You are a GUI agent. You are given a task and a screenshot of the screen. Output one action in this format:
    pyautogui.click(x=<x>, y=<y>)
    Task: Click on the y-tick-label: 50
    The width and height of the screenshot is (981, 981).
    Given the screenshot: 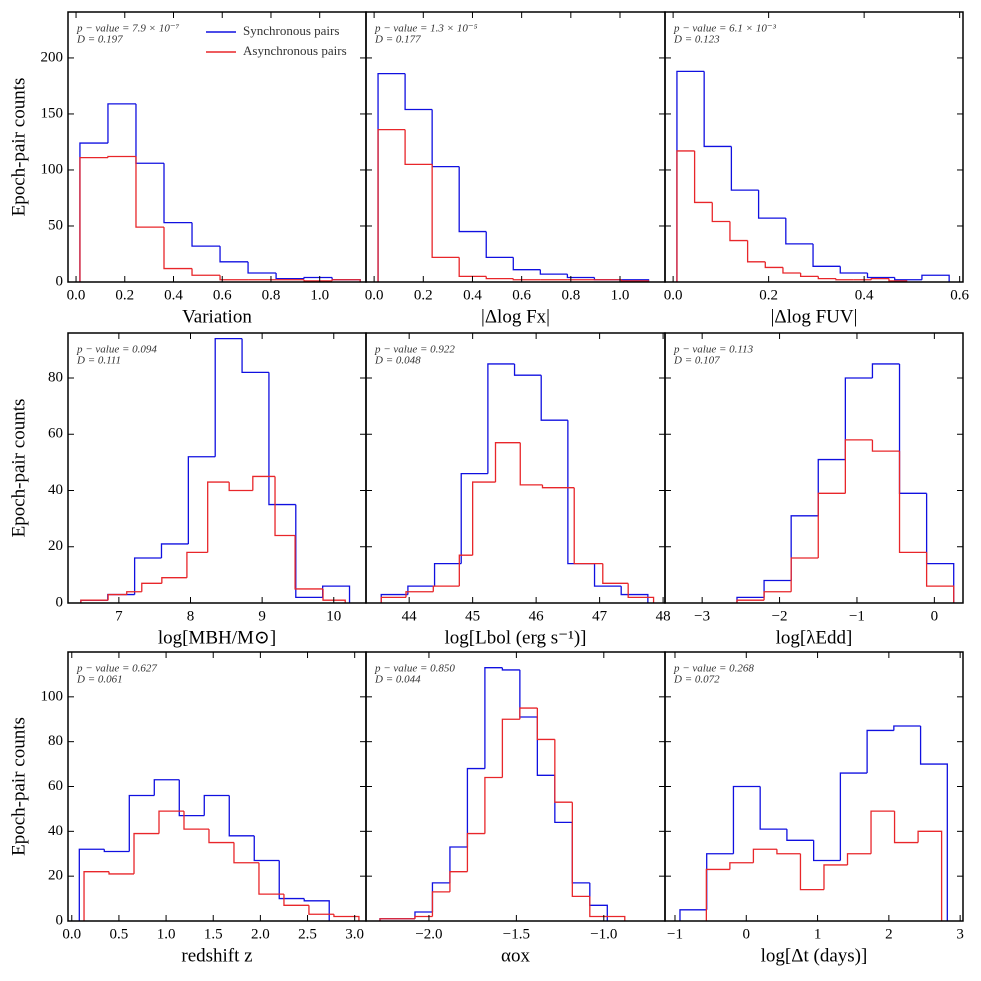 What is the action you would take?
    pyautogui.click(x=55, y=225)
    